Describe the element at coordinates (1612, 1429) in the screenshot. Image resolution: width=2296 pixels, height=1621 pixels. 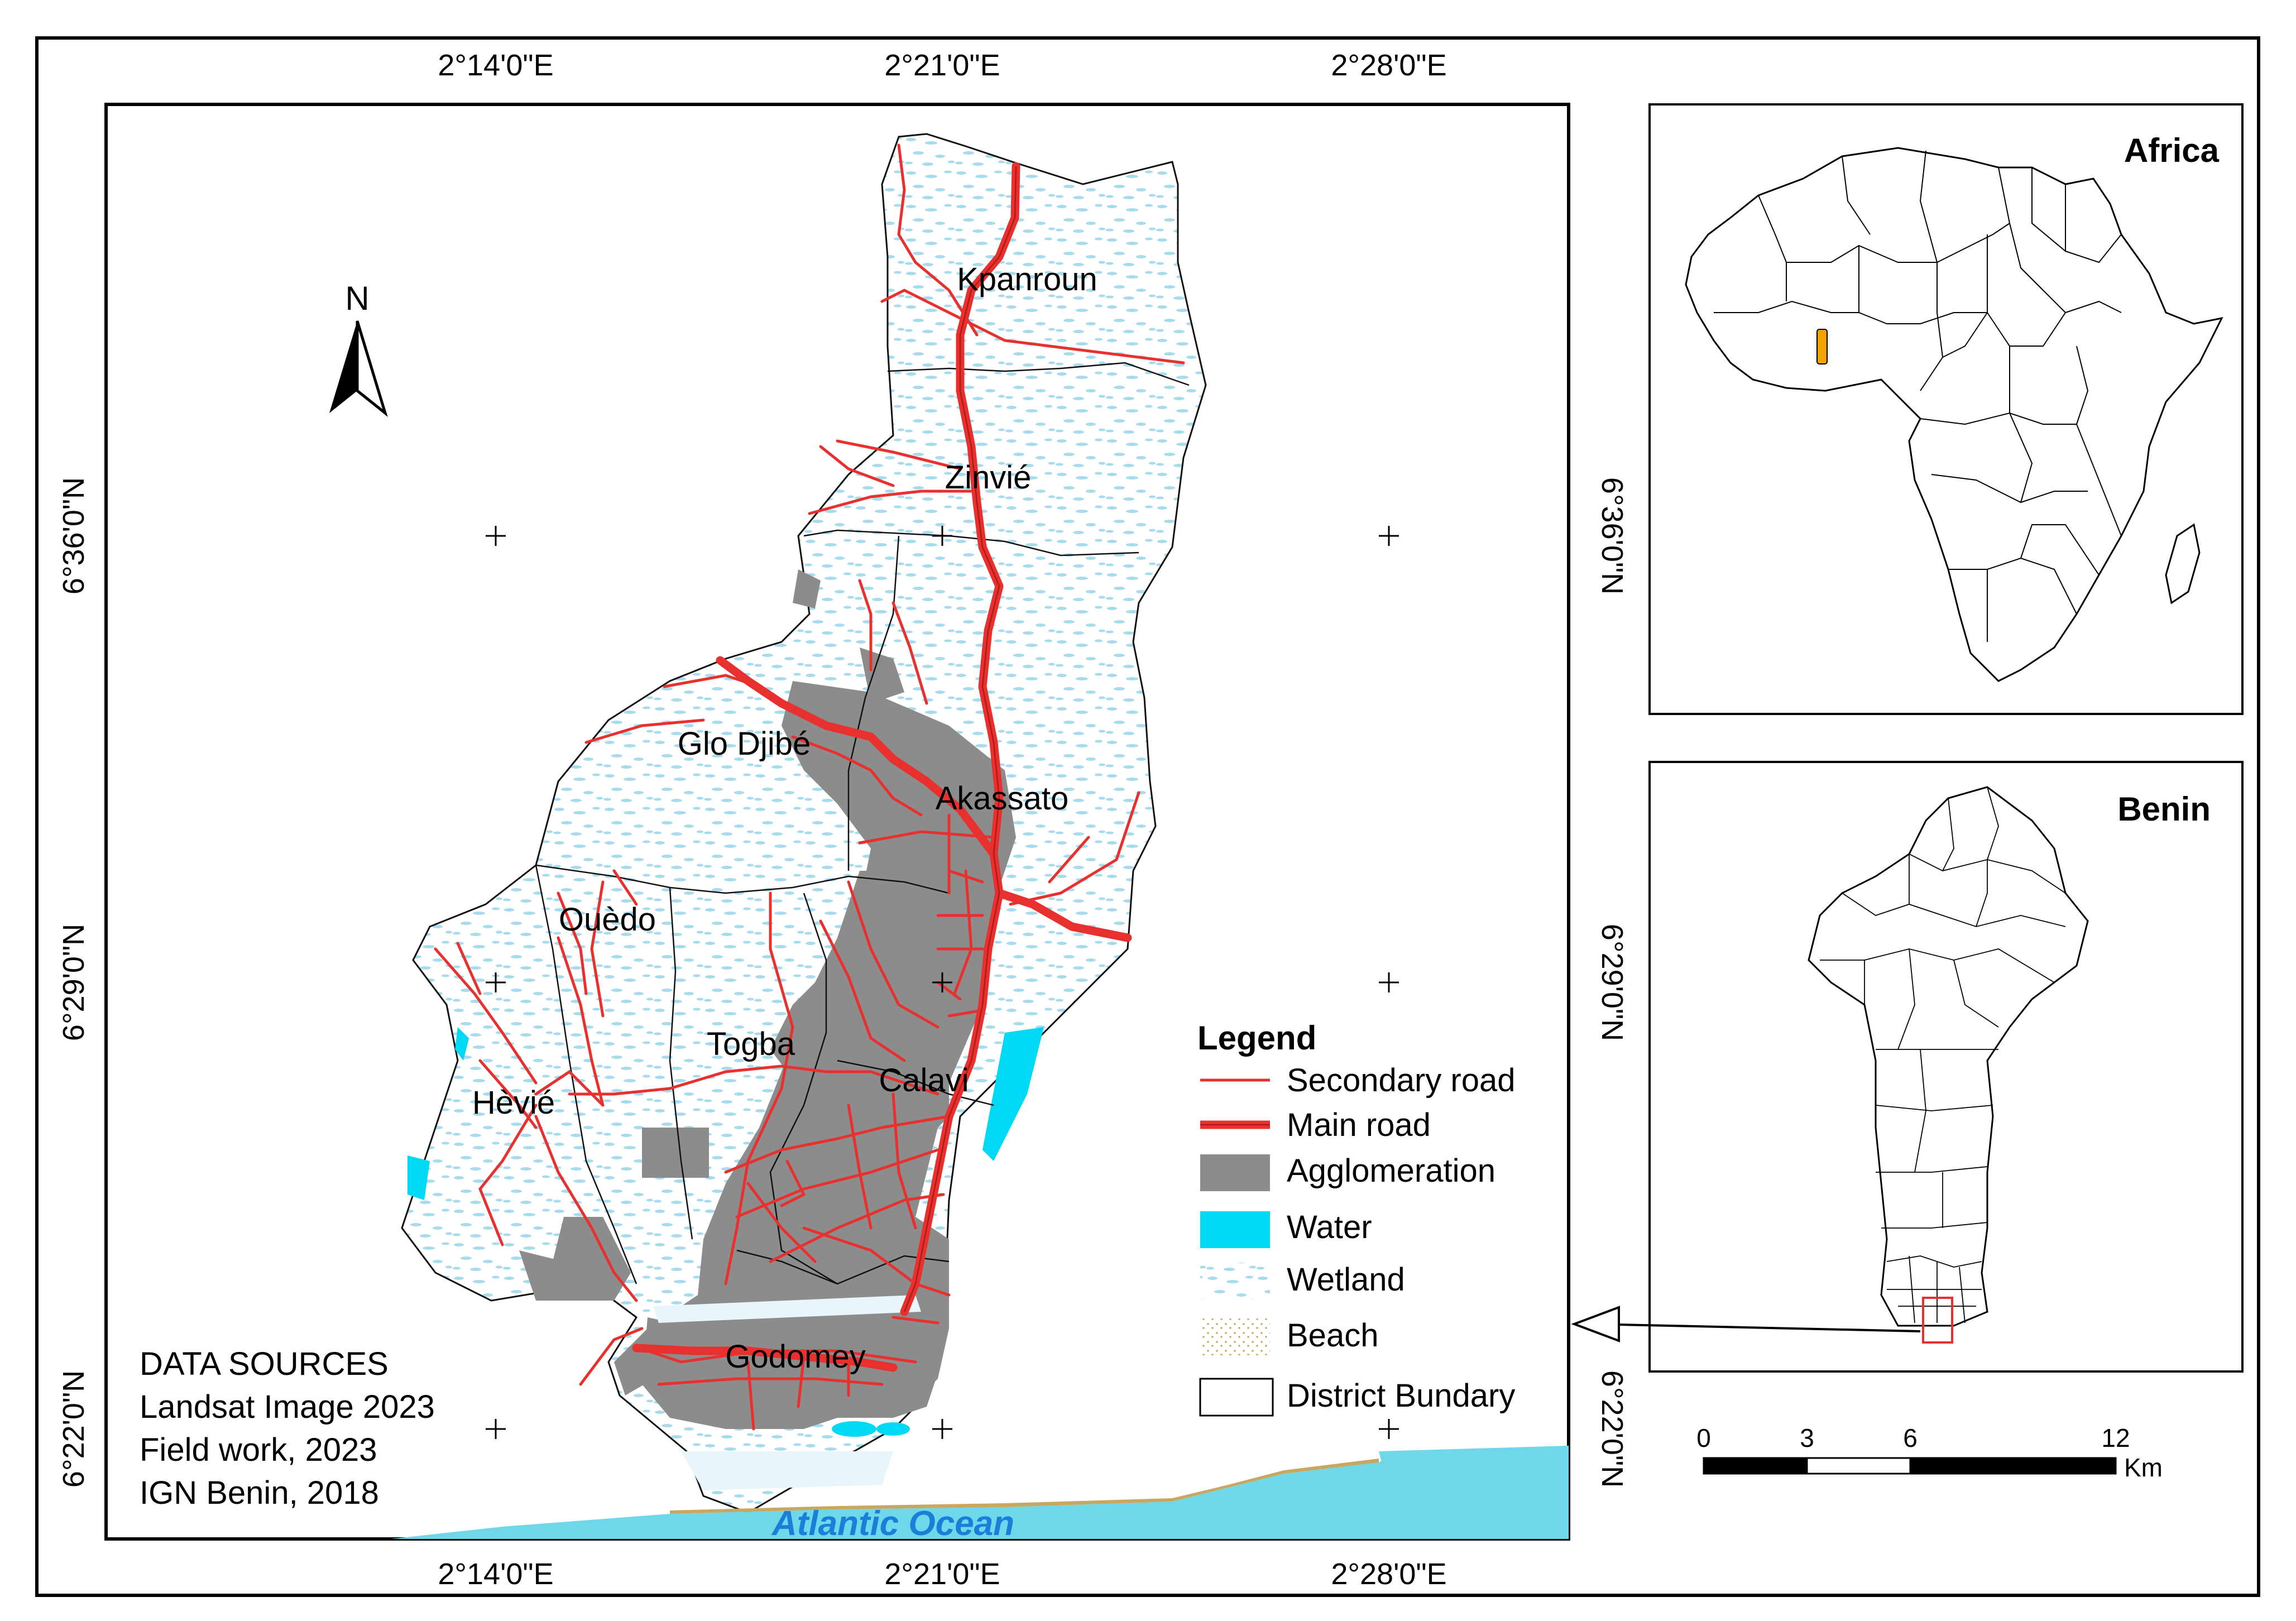
I see `right-tick-label: 6°22'0"N` at that location.